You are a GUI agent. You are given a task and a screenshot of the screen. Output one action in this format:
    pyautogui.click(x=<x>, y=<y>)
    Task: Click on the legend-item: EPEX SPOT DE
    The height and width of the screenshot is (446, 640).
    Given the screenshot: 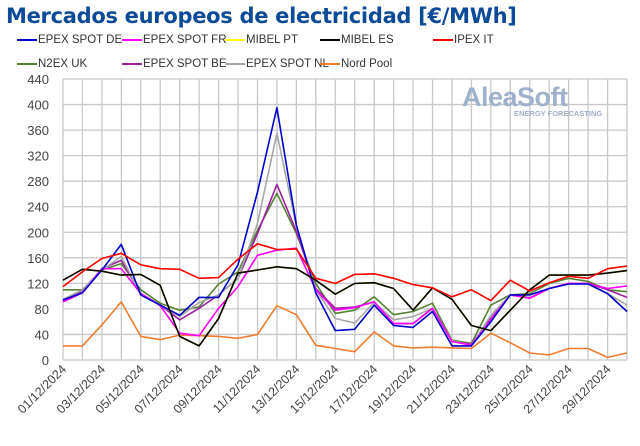 What is the action you would take?
    pyautogui.click(x=69, y=40)
    